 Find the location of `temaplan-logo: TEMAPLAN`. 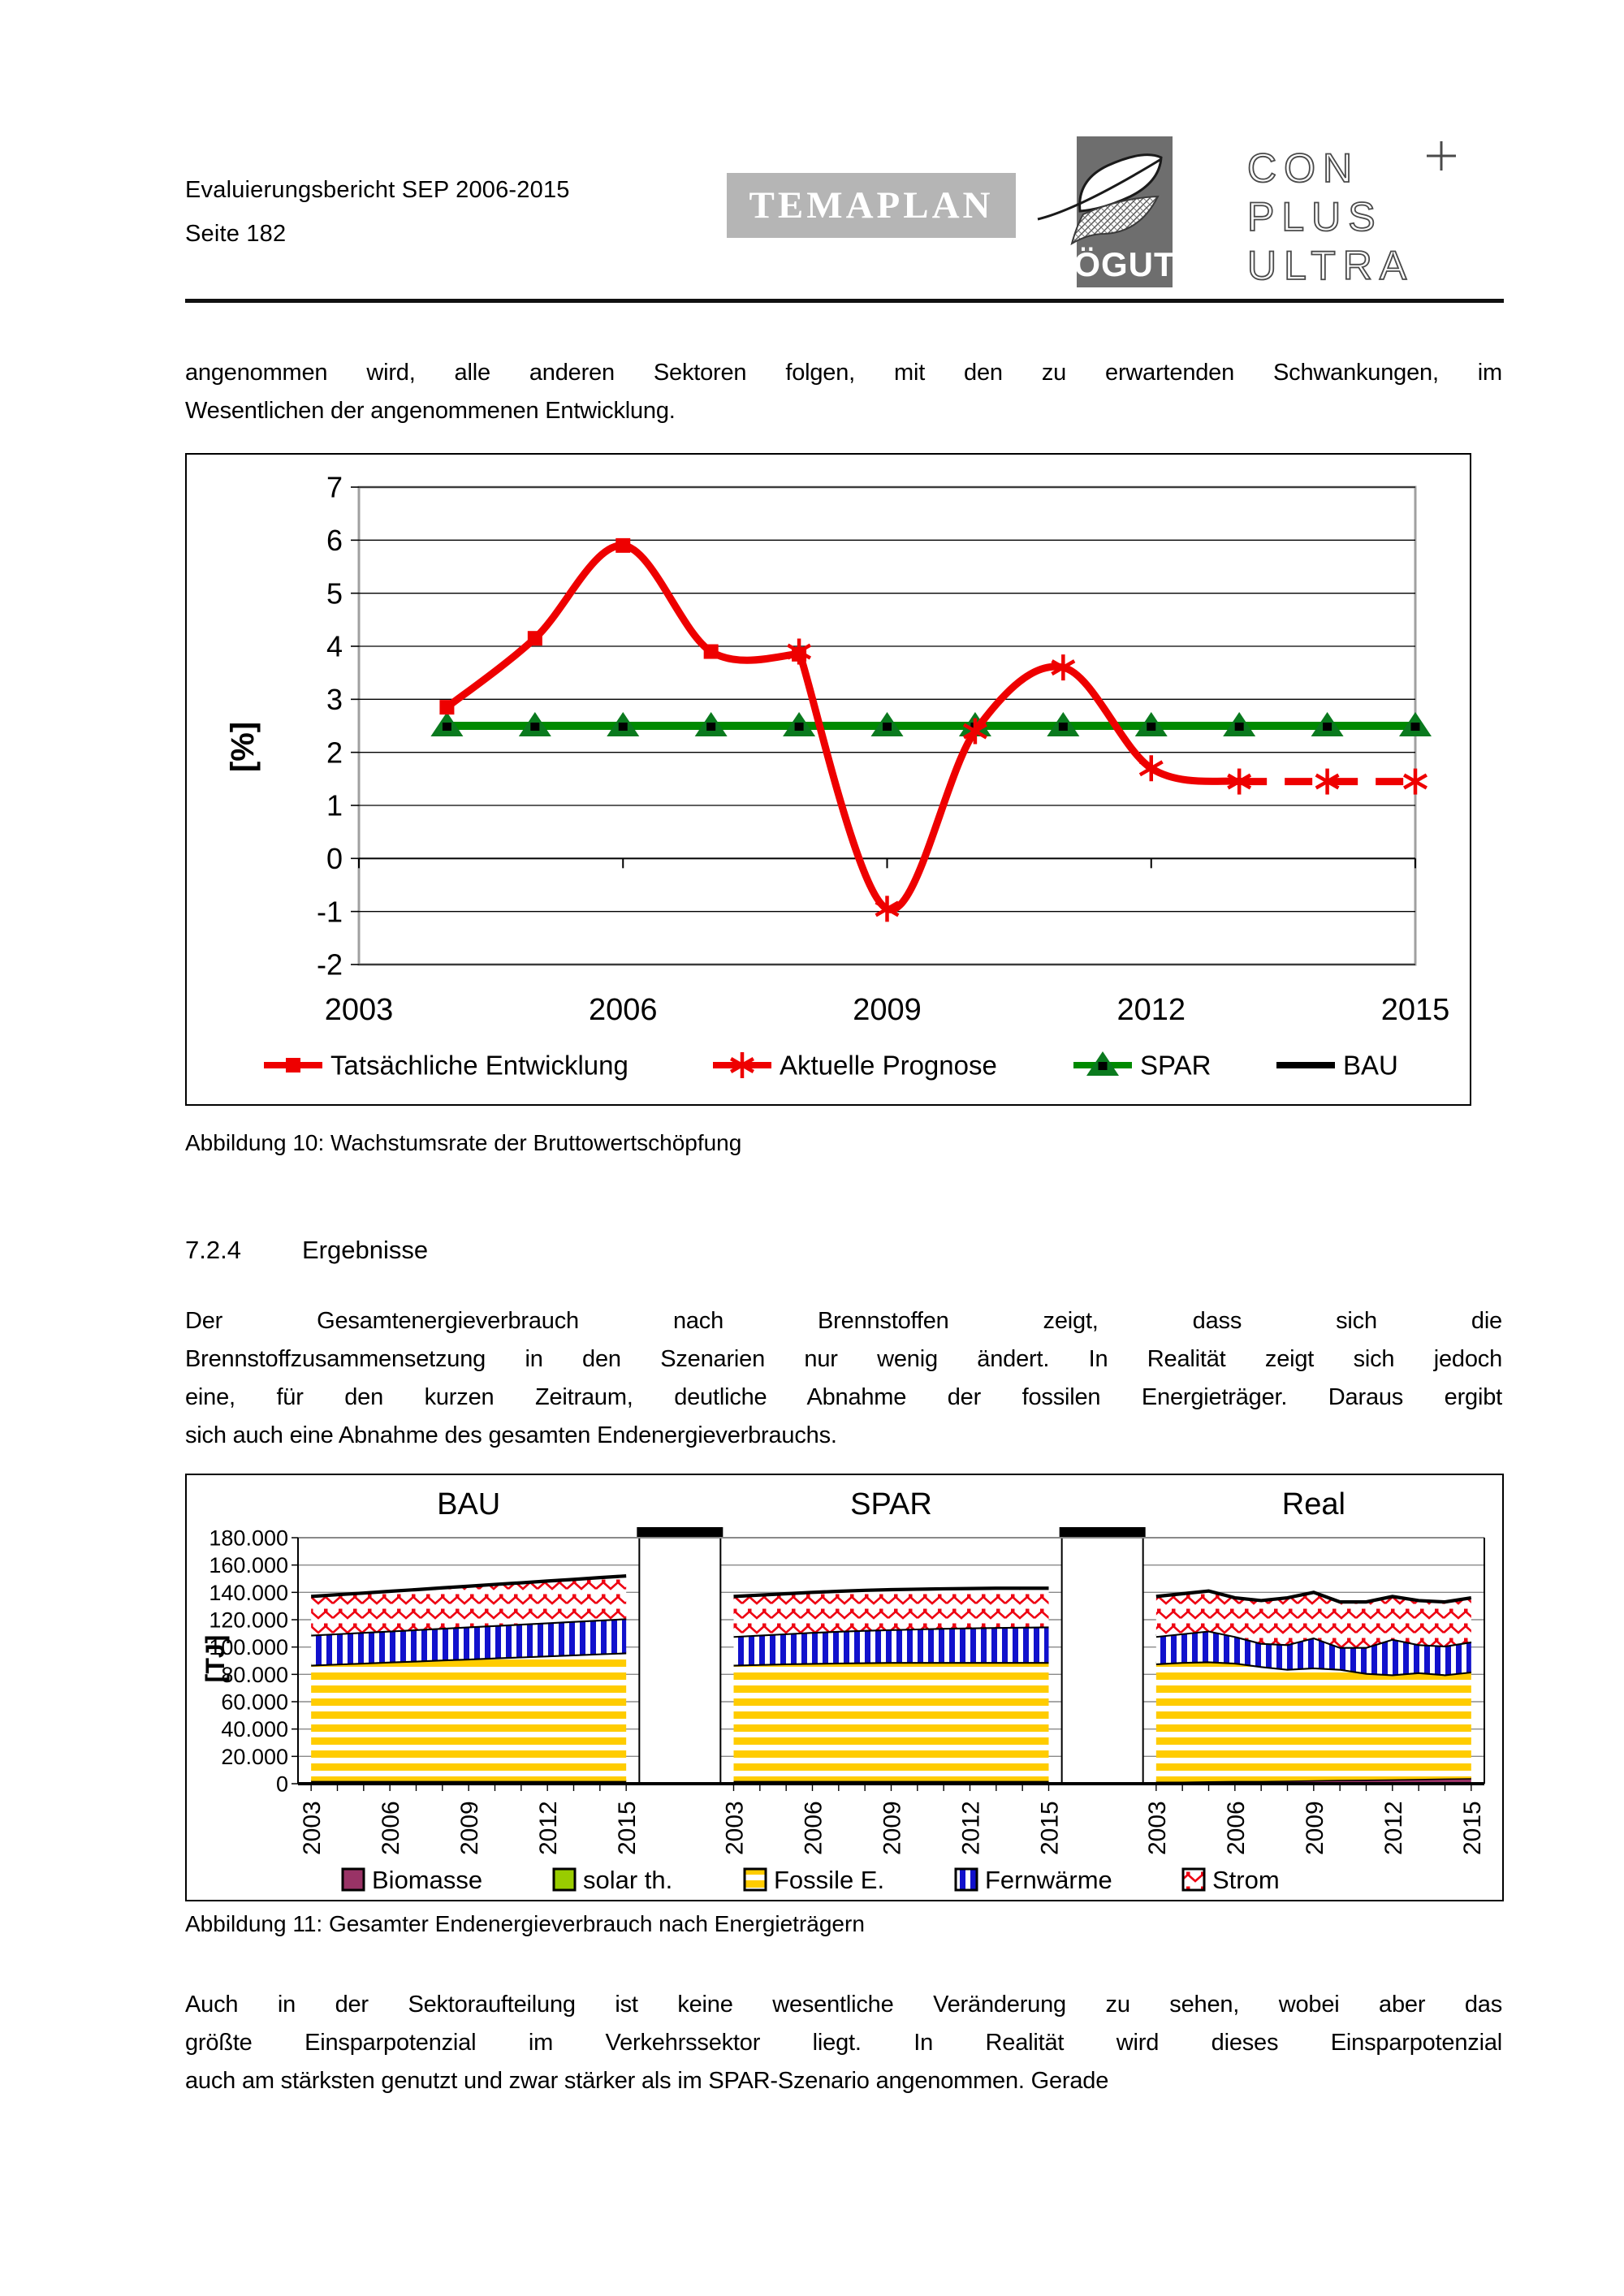

temaplan-logo: TEMAPLAN is located at coordinates (872, 206).